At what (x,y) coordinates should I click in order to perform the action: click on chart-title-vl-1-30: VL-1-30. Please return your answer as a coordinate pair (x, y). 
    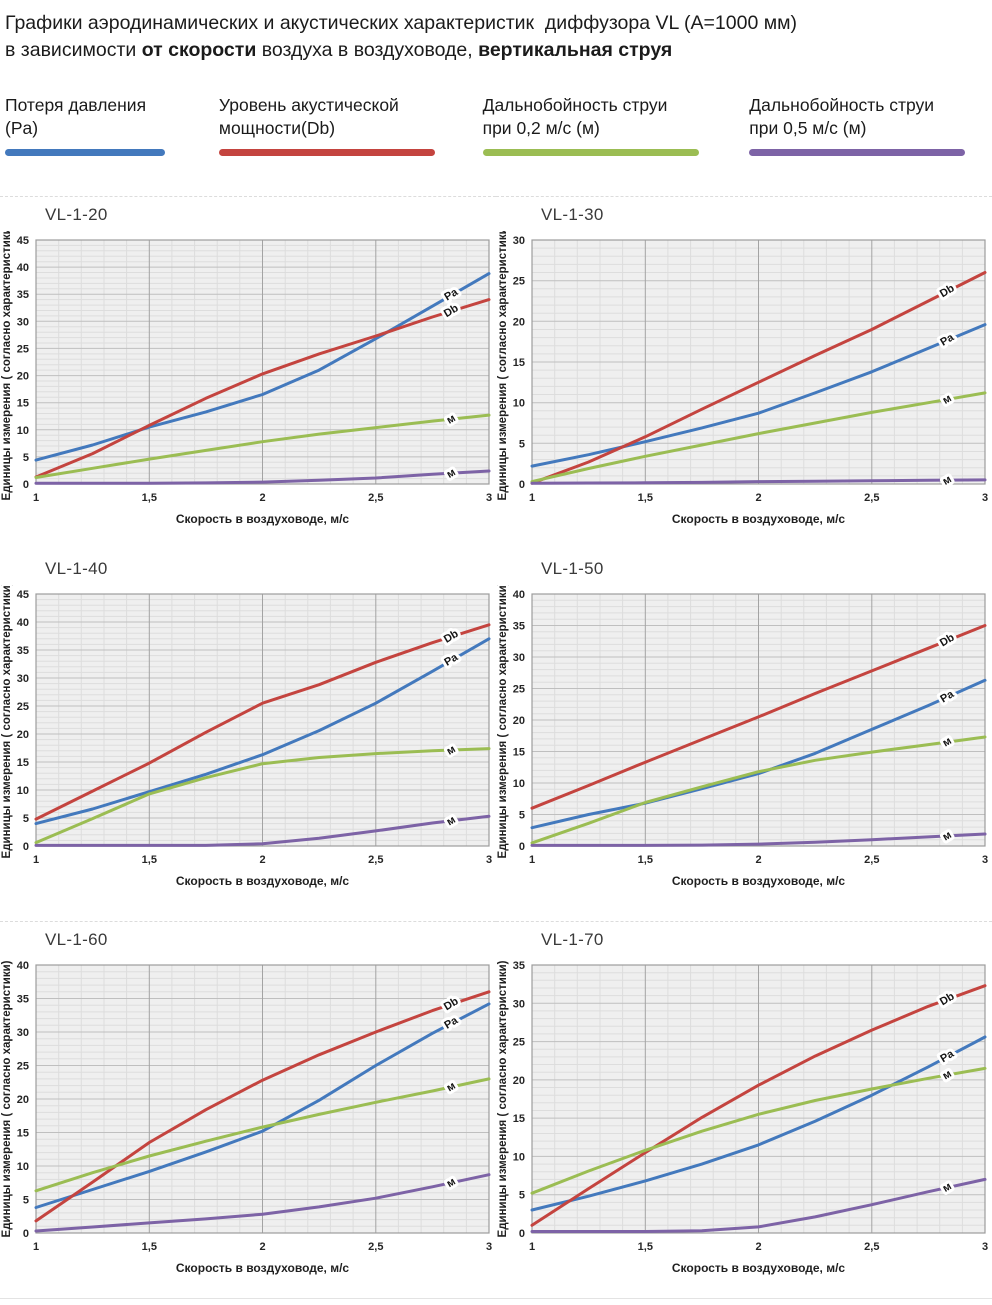
    Looking at the image, I should click on (572, 214).